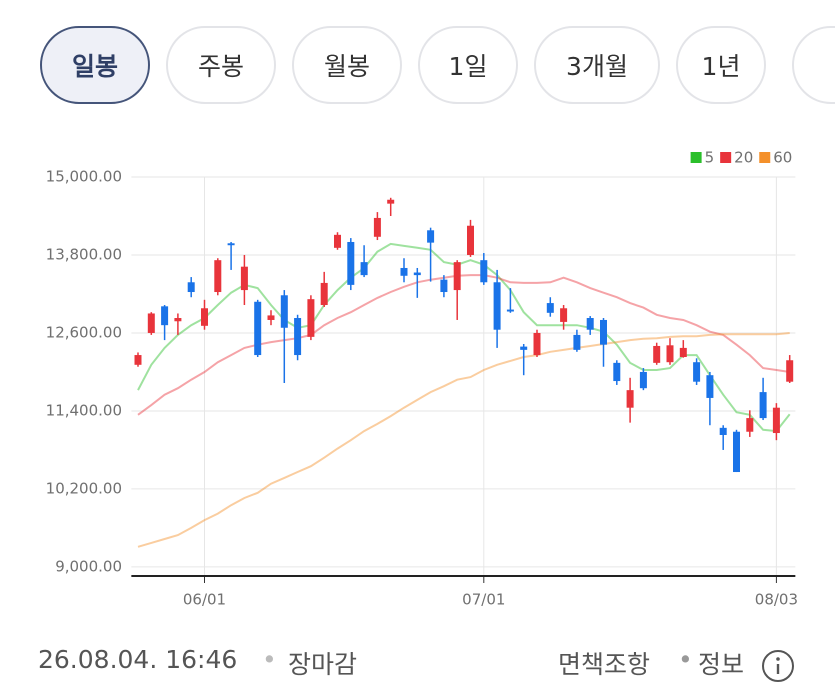 The width and height of the screenshot is (835, 687). What do you see at coordinates (84, 177) in the screenshot?
I see `y-tick-label: 15,000.00` at bounding box center [84, 177].